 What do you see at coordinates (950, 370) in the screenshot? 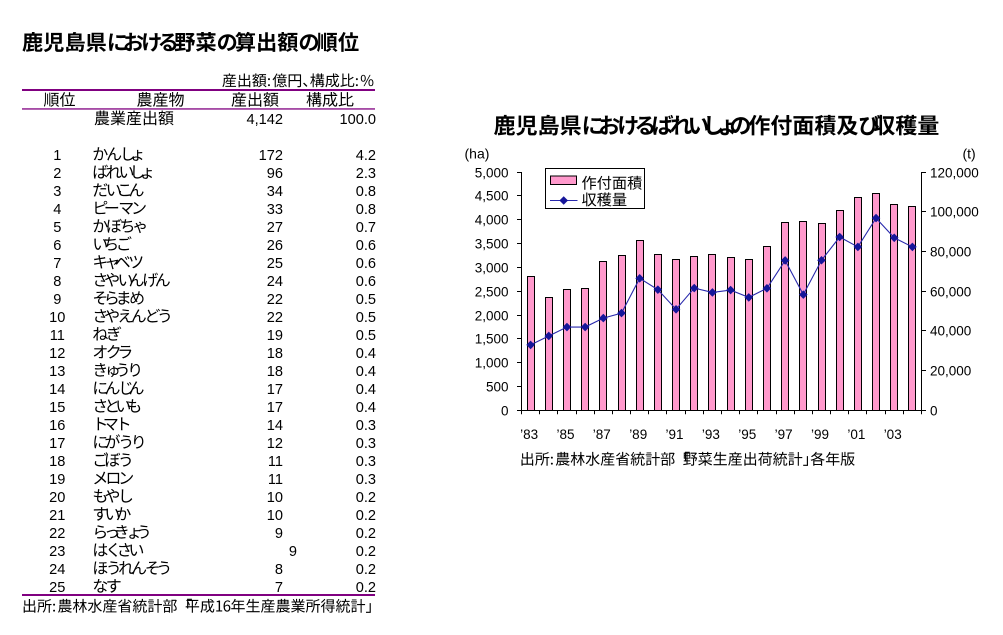
I see `svg-text: 20,000` at bounding box center [950, 370].